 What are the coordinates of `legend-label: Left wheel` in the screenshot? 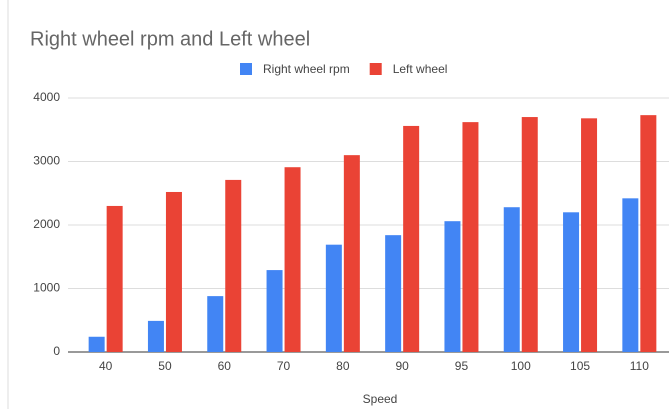 It's located at (420, 69).